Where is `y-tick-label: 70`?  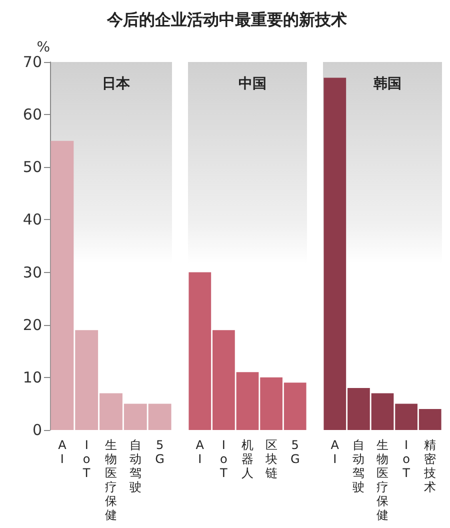 y-tick-label: 70 is located at coordinates (32, 62).